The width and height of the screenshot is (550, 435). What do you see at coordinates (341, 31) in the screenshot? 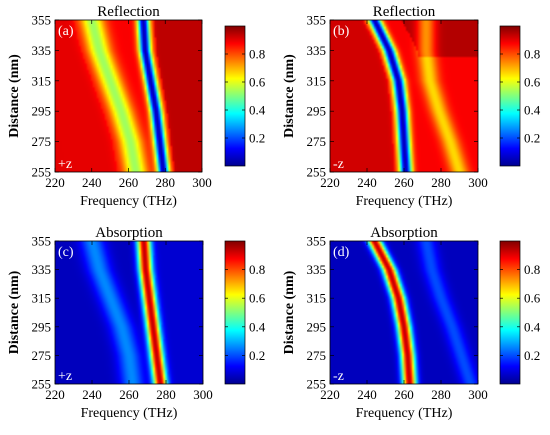
I see `panel-label: (b)` at bounding box center [341, 31].